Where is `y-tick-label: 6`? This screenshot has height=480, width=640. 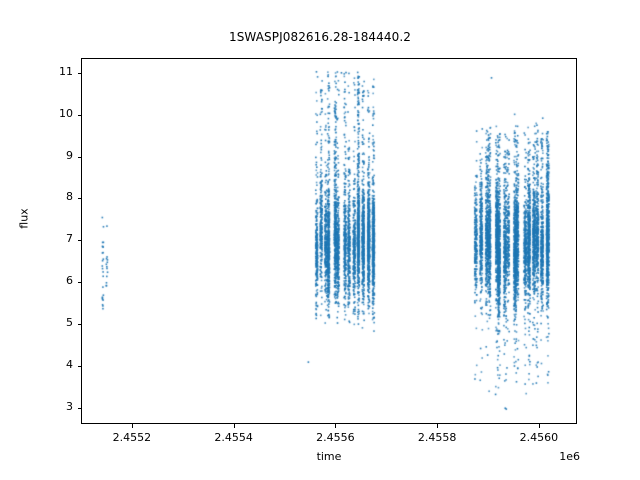 y-tick-label: 6 is located at coordinates (69, 281).